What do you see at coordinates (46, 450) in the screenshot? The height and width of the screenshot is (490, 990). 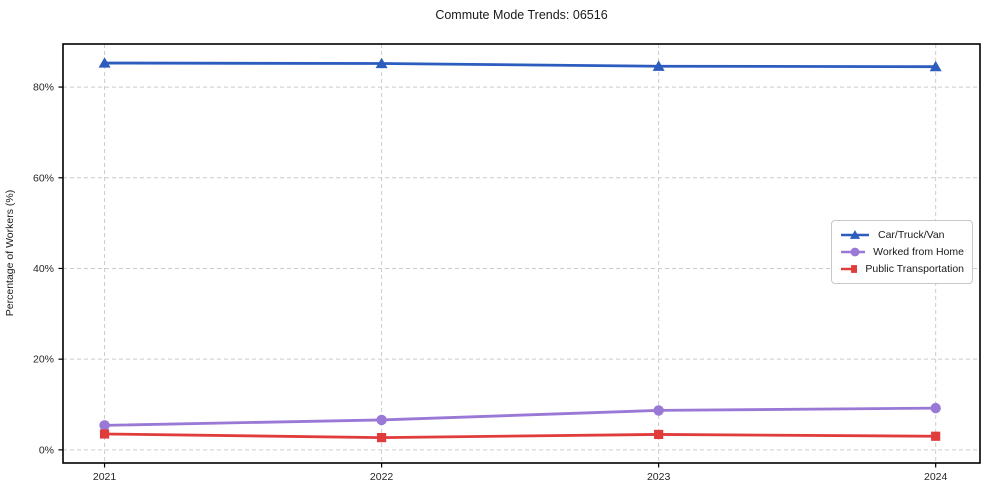 I see `y-tick-label: 0%` at bounding box center [46, 450].